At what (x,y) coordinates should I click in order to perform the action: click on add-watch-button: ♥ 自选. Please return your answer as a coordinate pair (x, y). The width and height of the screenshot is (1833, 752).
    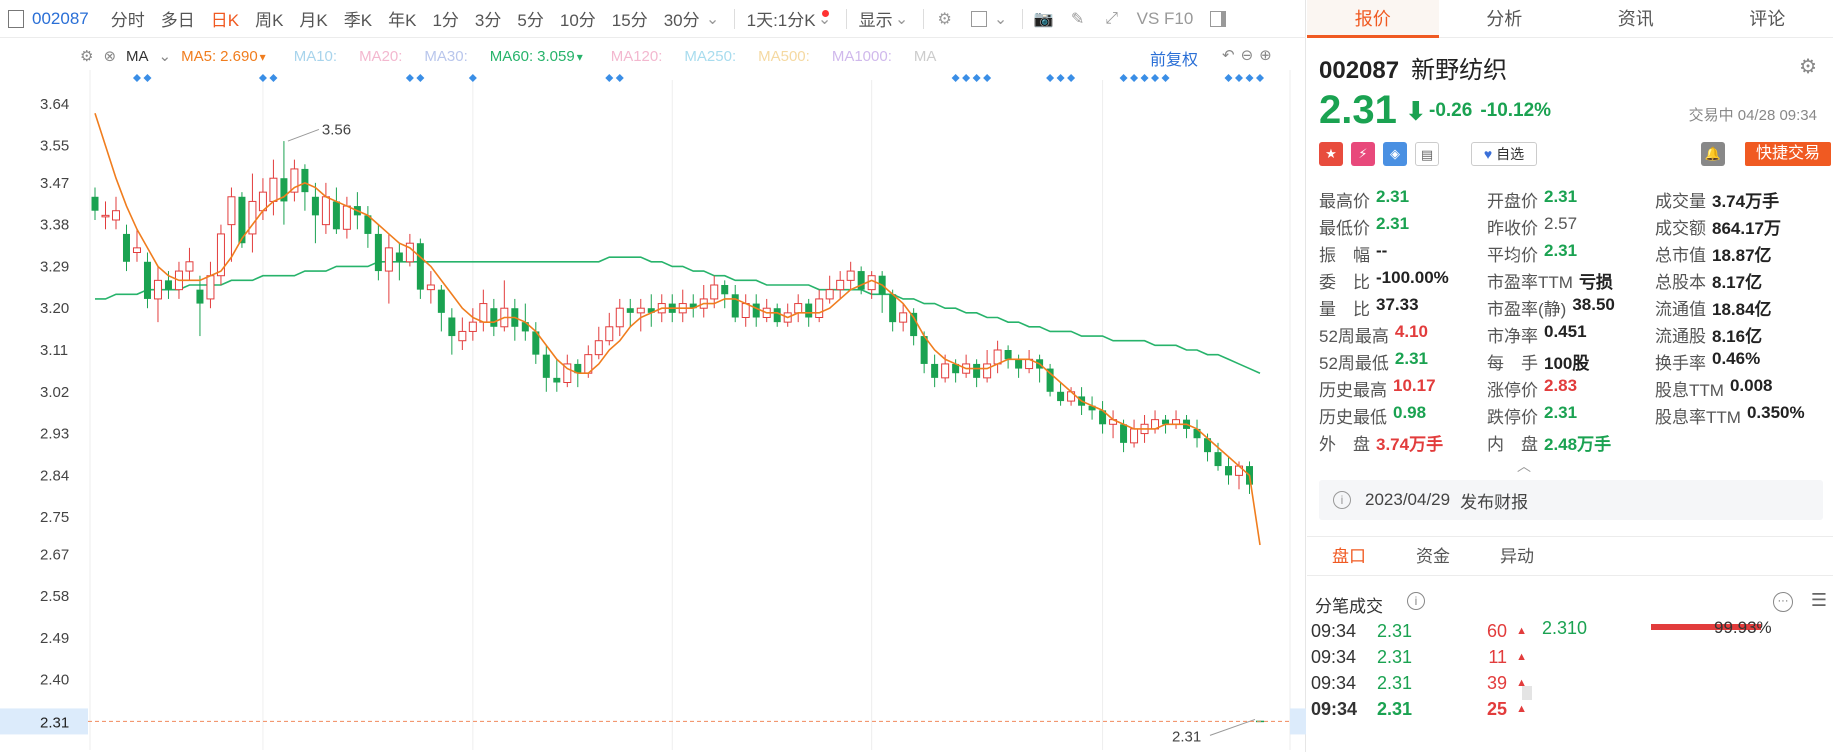
    Looking at the image, I should click on (1504, 154).